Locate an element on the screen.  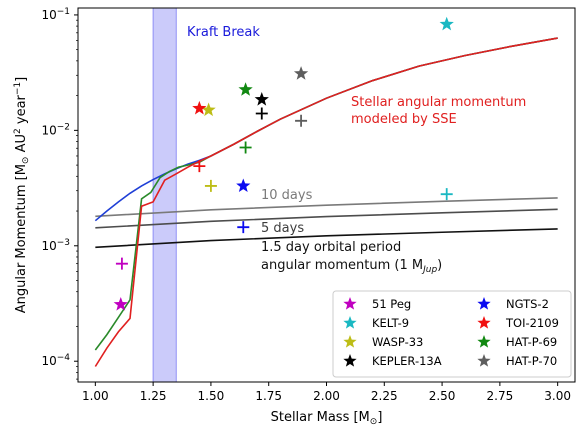
y-tick-label: 10⁻⁴ is located at coordinates (55, 360).